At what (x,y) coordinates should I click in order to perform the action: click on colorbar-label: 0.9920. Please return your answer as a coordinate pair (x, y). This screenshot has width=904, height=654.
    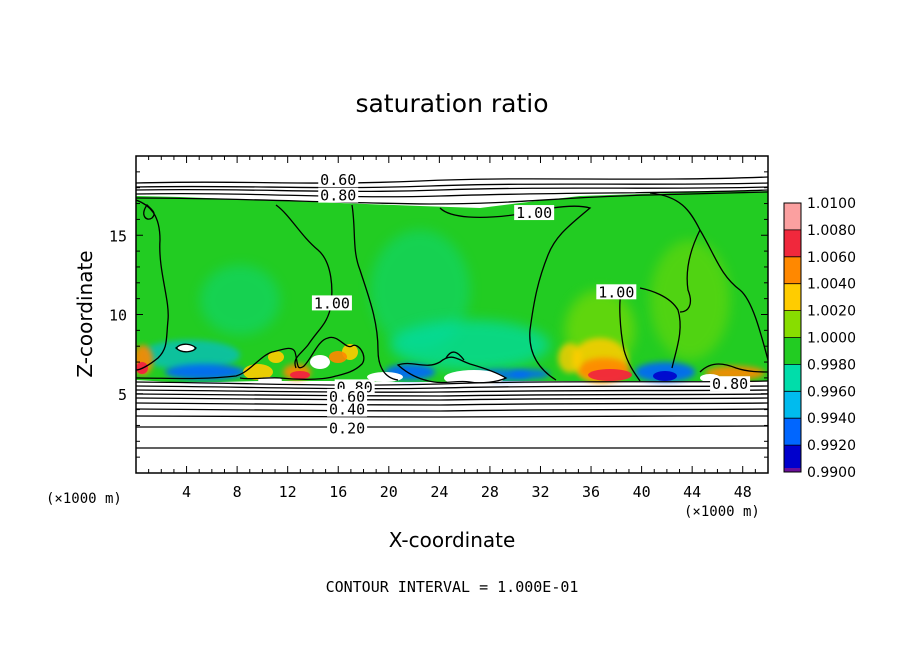
    Looking at the image, I should click on (831, 446).